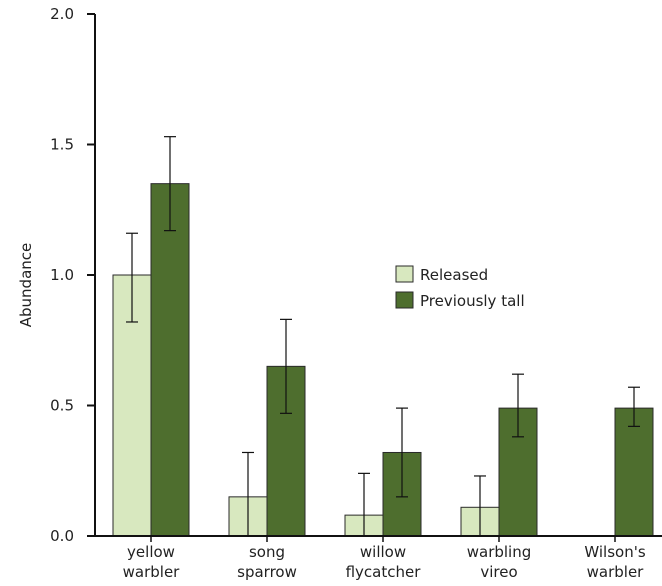 Image resolution: width=662 pixels, height=586 pixels. I want to click on x-tick-label-line: flycatcher, so click(384, 572).